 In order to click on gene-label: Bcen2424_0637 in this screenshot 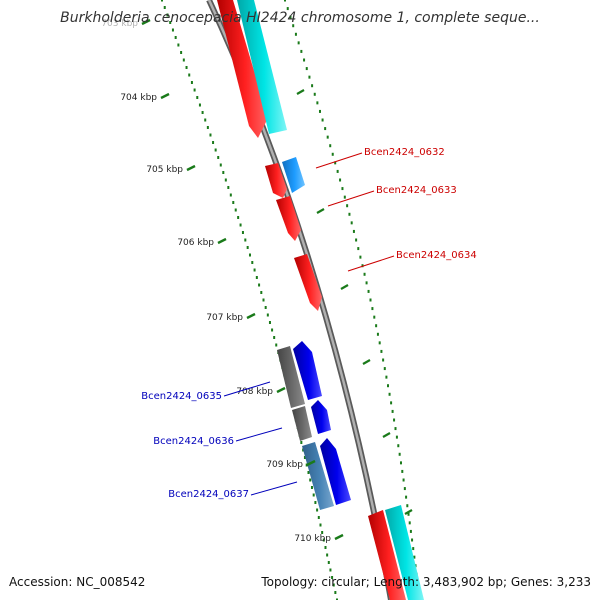, I will do `click(208, 494)`.